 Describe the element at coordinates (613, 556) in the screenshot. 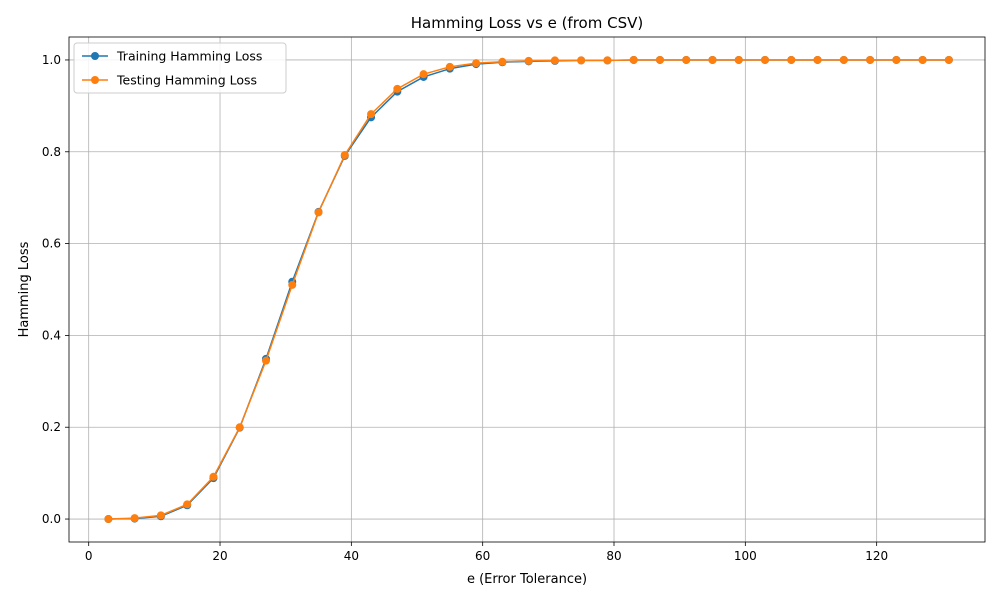

I see `x-tick-label: 80` at that location.